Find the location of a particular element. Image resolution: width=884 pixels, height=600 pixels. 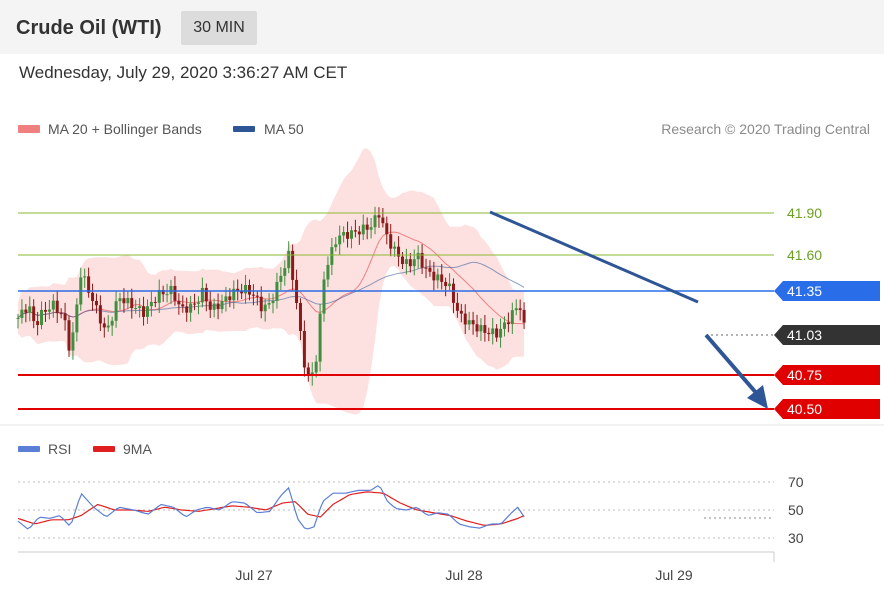

chart-title: Crude Oil (WTI) is located at coordinates (89, 28).